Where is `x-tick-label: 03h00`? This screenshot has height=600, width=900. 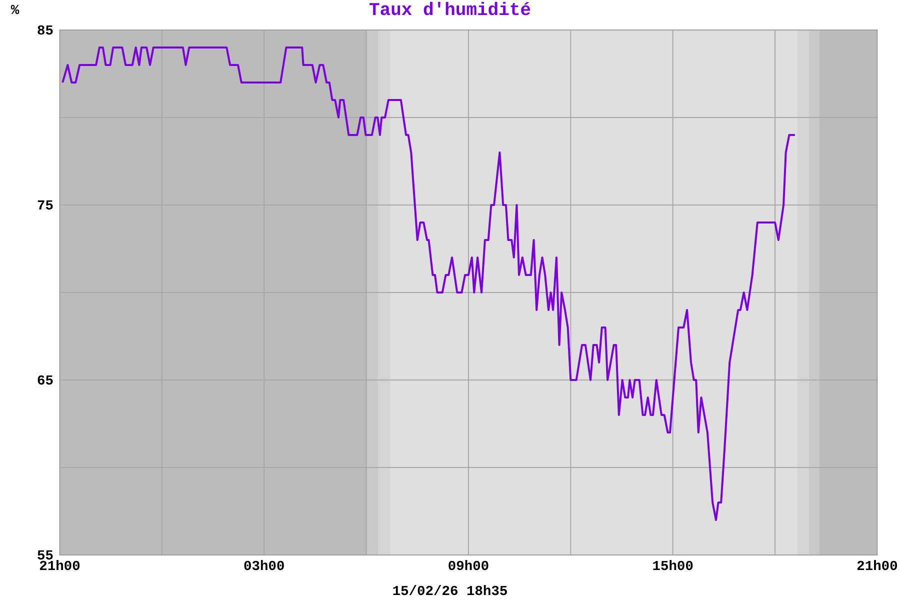 x-tick-label: 03h00 is located at coordinates (264, 565).